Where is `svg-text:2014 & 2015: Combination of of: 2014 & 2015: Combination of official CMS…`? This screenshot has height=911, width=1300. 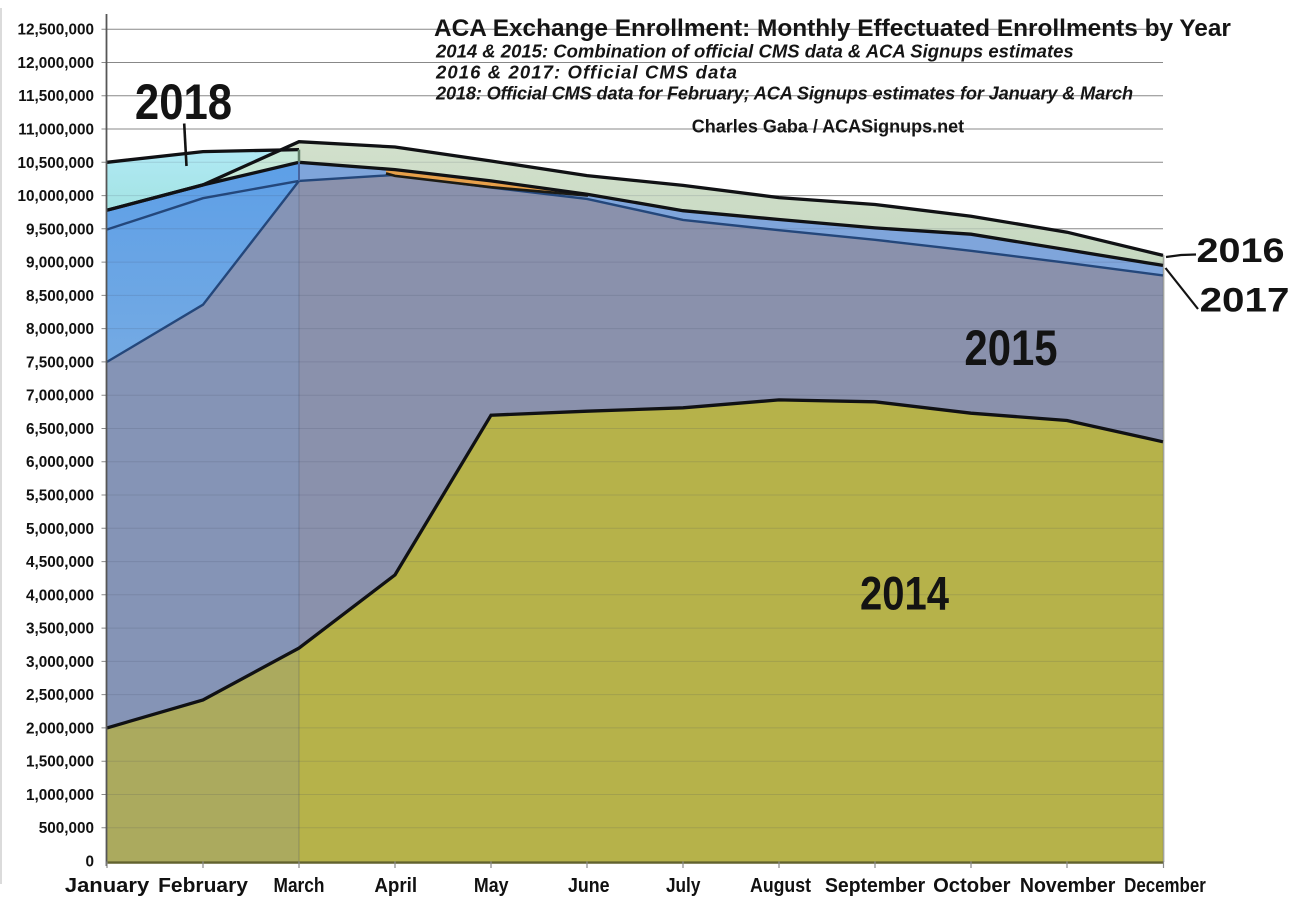
svg-text:2014 & 2015: Combination of of: 2014 & 2015: Combination of official CMS… is located at coordinates (754, 51).